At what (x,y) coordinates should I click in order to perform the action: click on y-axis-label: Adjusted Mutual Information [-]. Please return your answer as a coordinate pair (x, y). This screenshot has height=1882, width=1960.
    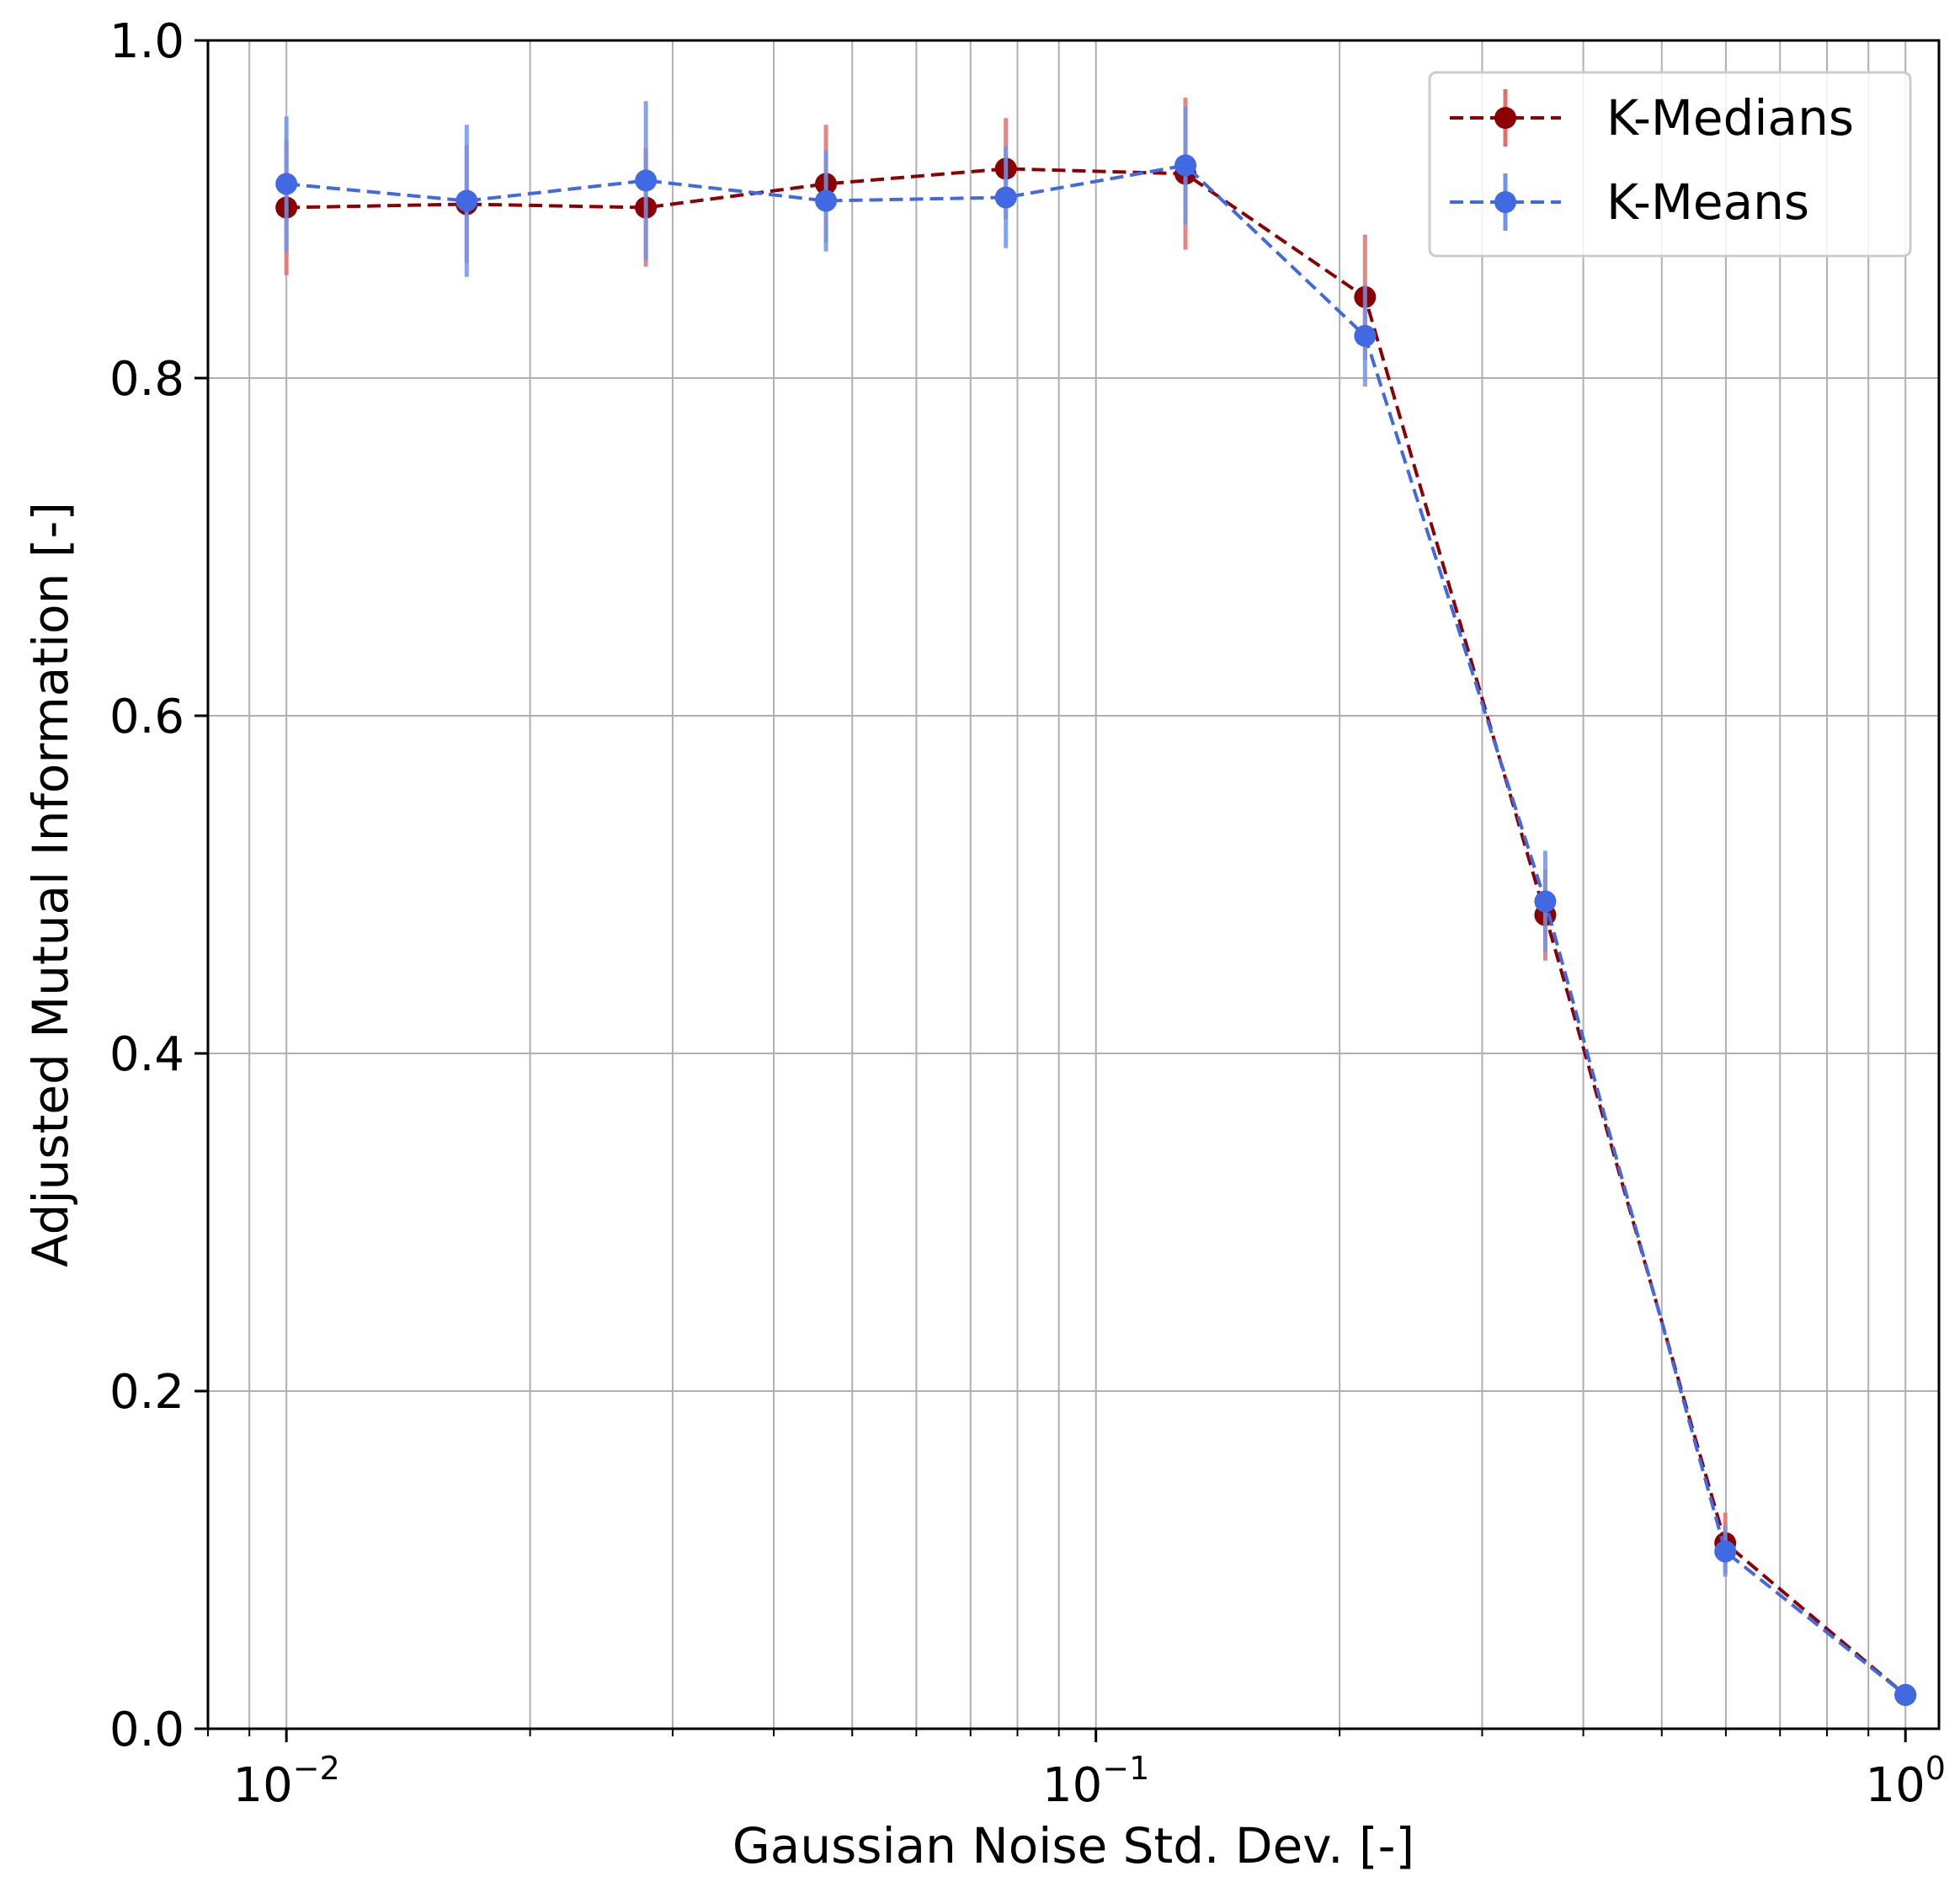
    Looking at the image, I should click on (50, 884).